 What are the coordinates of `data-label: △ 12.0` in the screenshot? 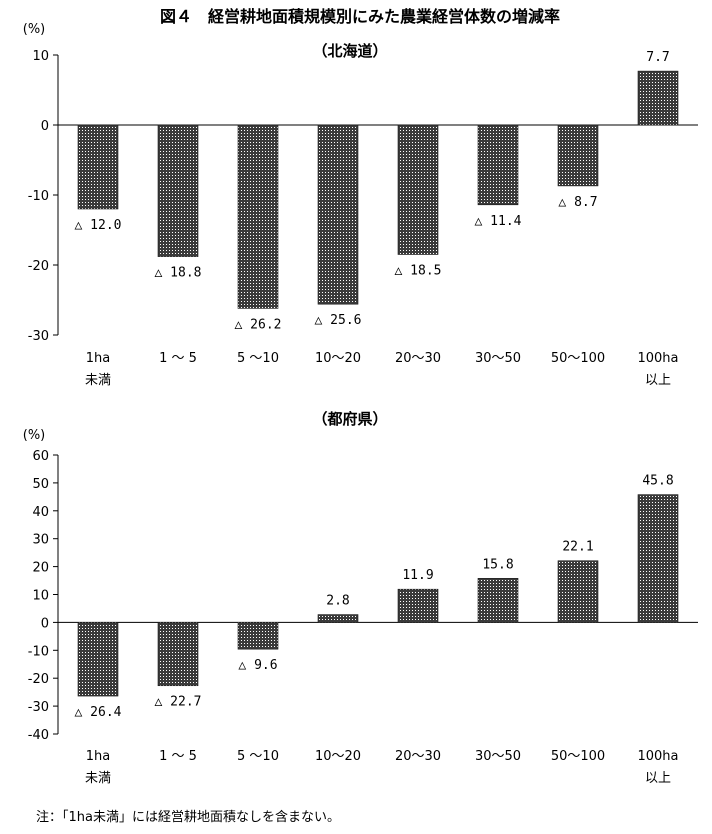 It's located at (98, 225).